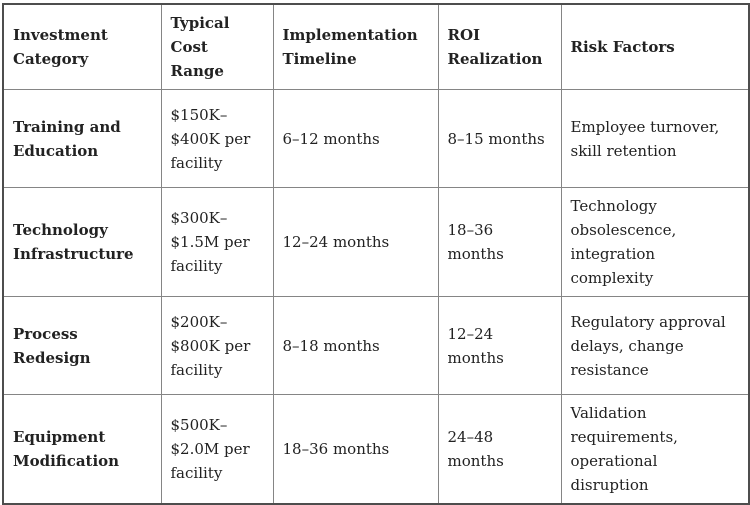 The height and width of the screenshot is (505, 750). Describe the element at coordinates (82, 345) in the screenshot. I see `cell-category: Process Redesign` at that location.